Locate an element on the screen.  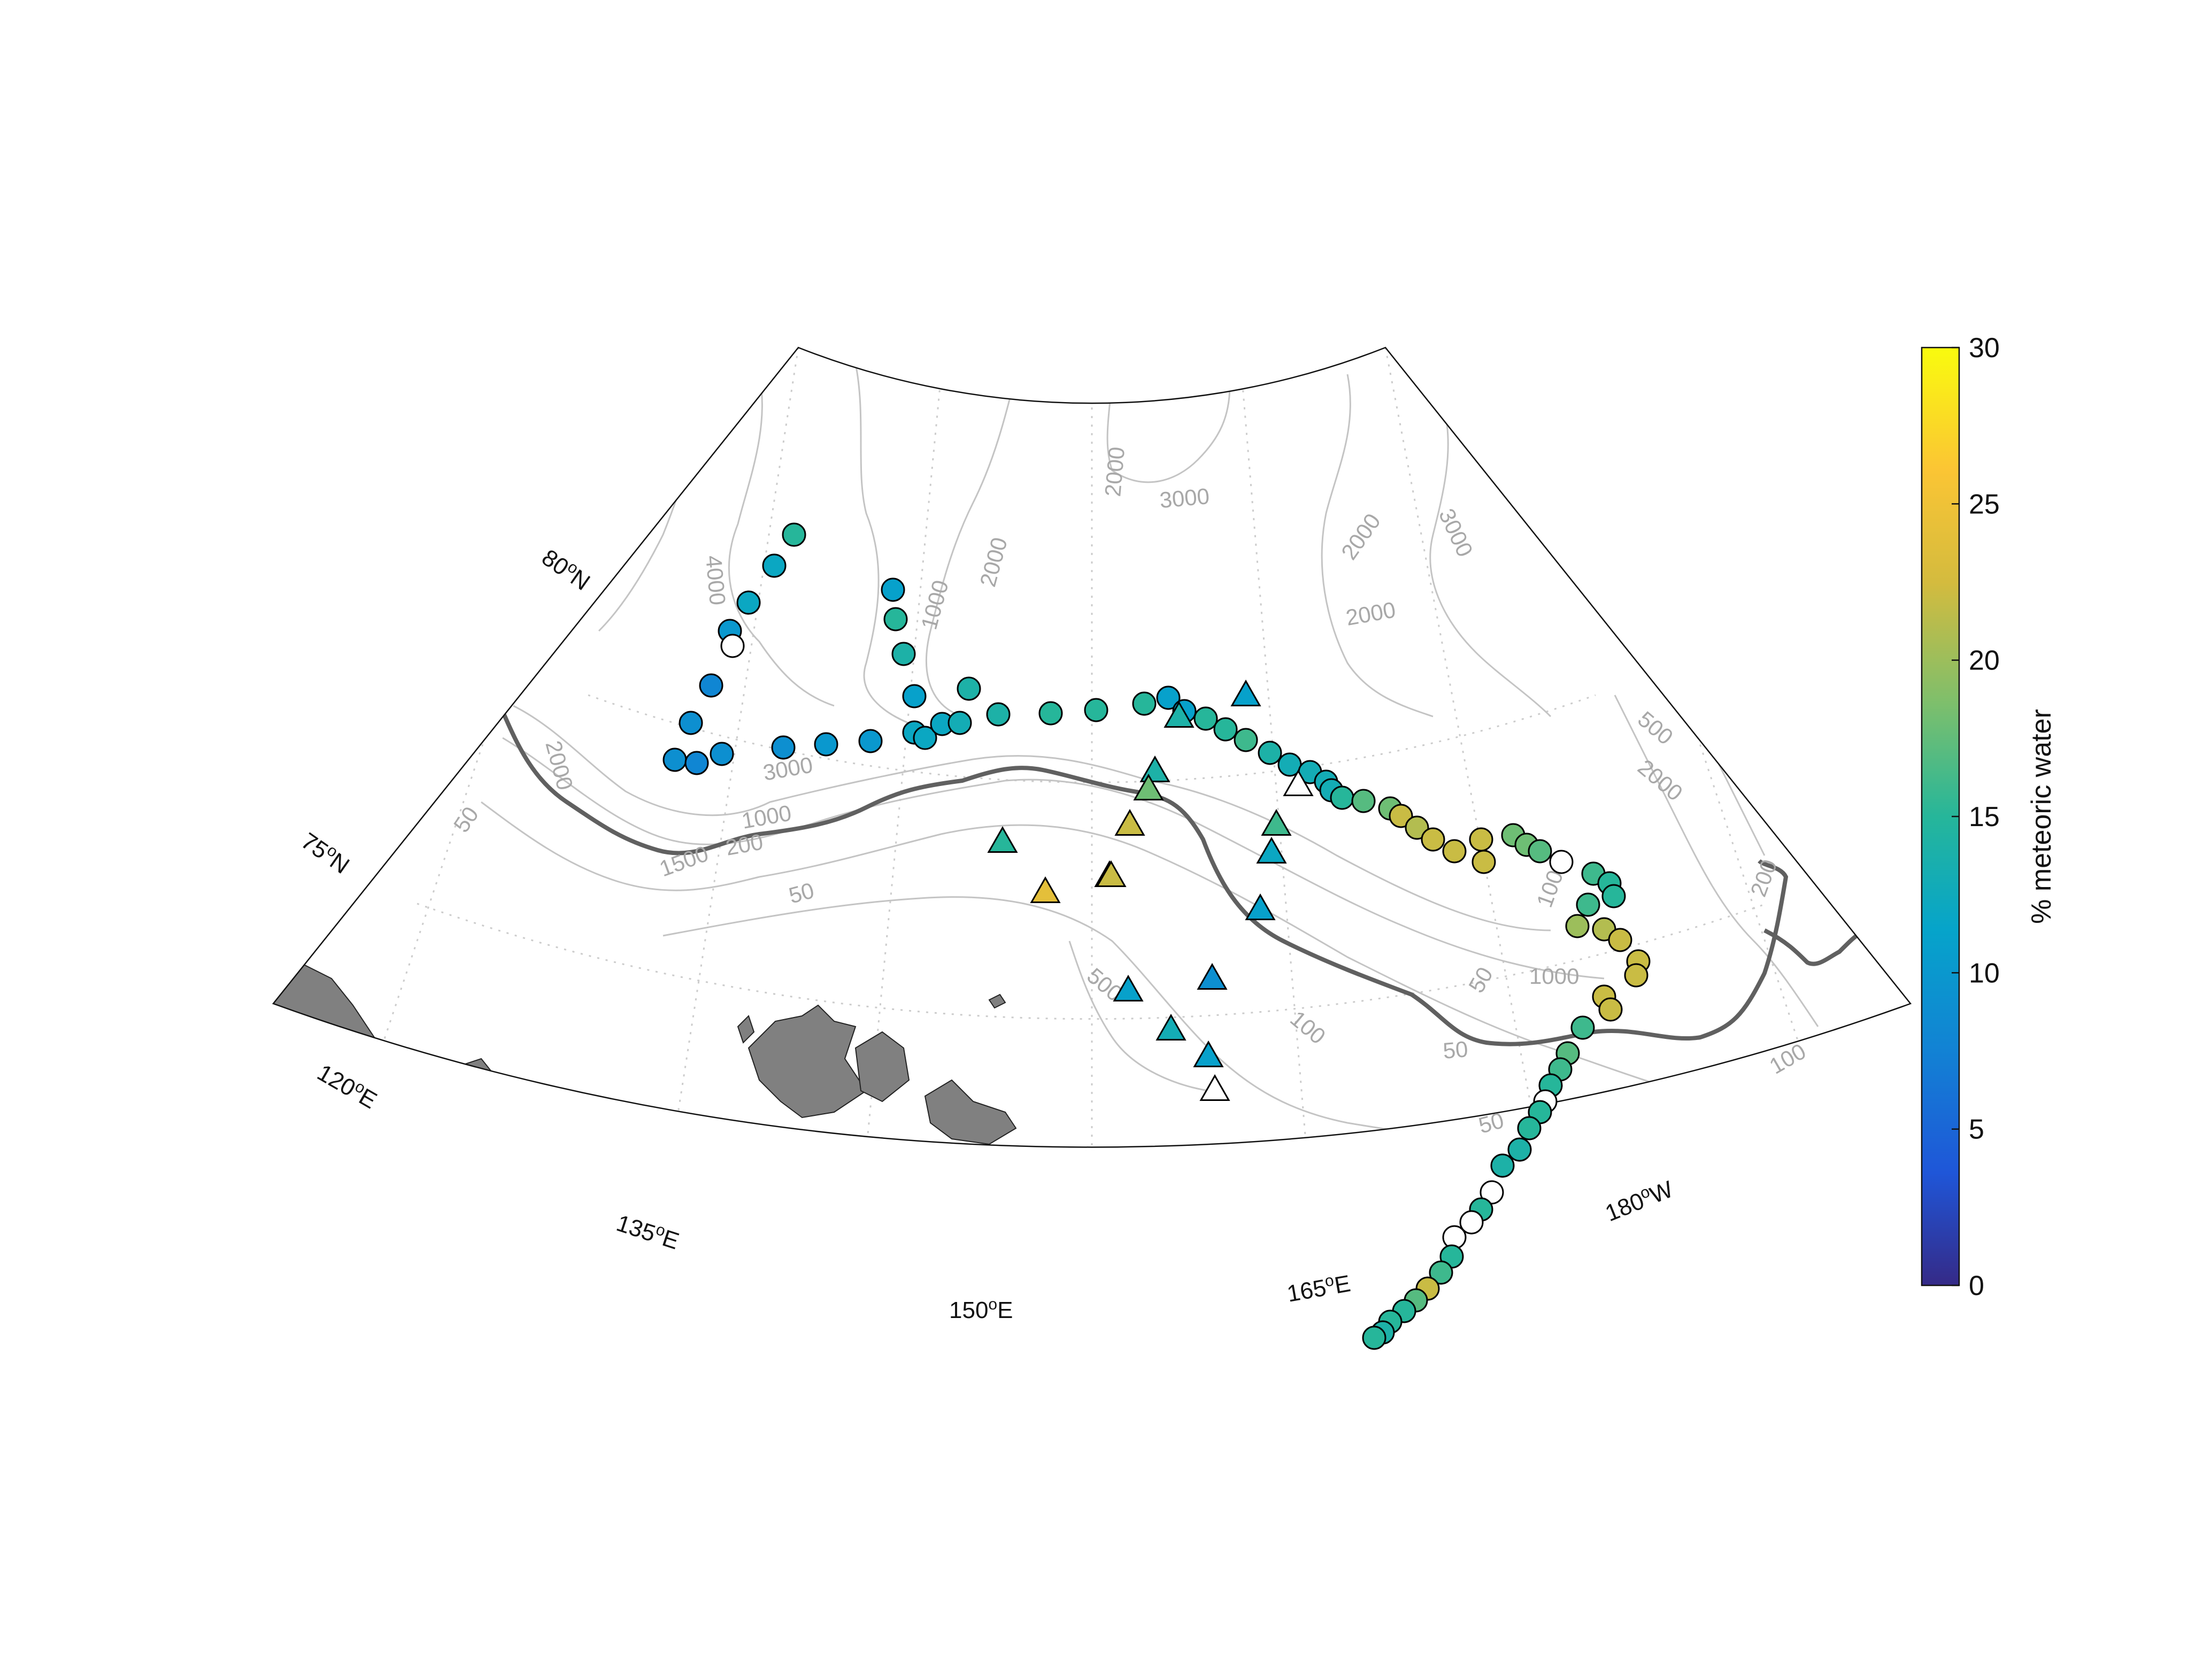
contour-label: 1000 is located at coordinates (1554, 976).